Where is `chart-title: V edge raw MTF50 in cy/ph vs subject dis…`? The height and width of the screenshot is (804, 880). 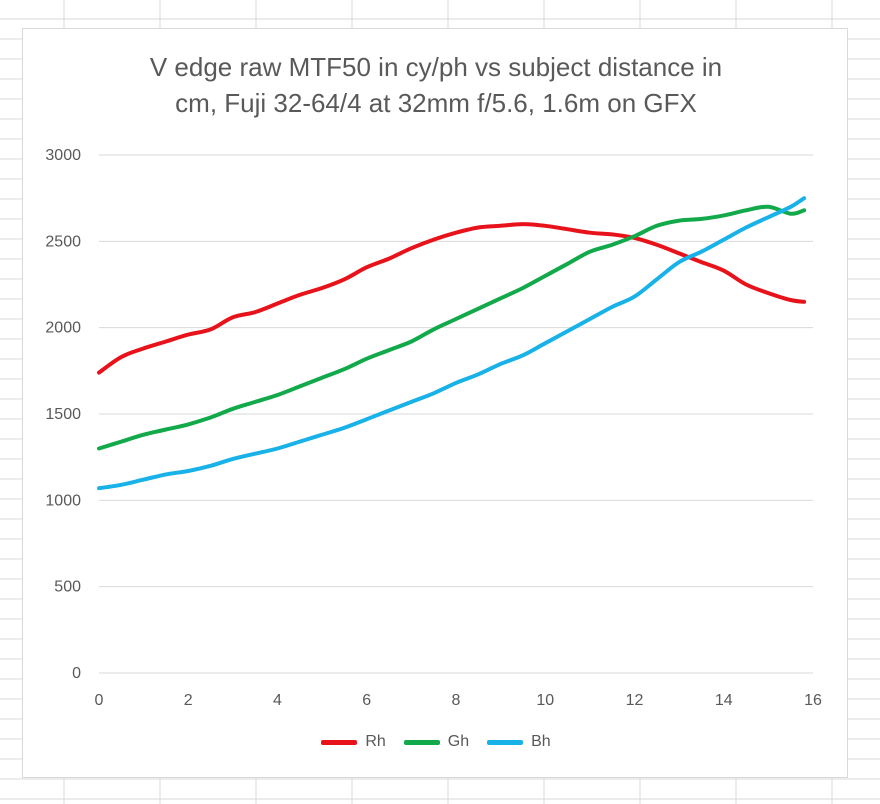 chart-title: V edge raw MTF50 in cy/ph vs subject dis… is located at coordinates (436, 85).